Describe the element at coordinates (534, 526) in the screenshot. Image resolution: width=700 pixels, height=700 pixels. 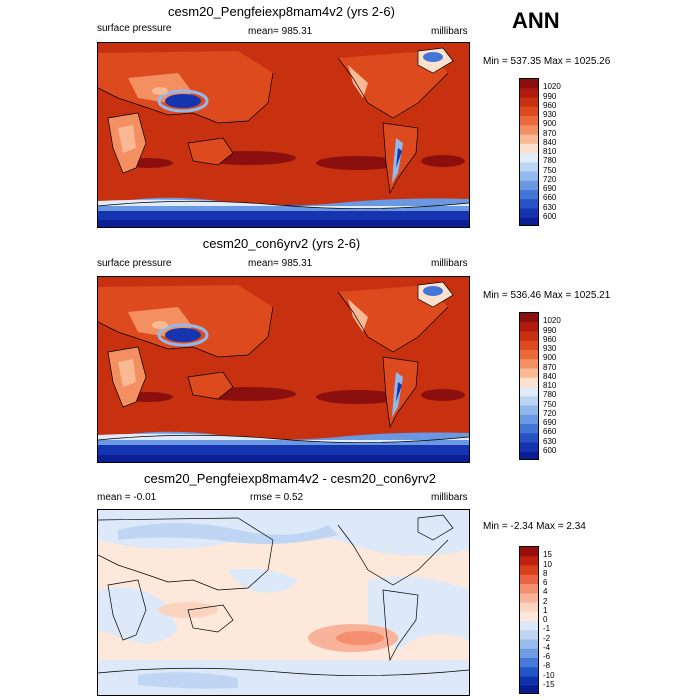
I see `panel3-minmax: Min = -2.34 Max = 2.34` at that location.